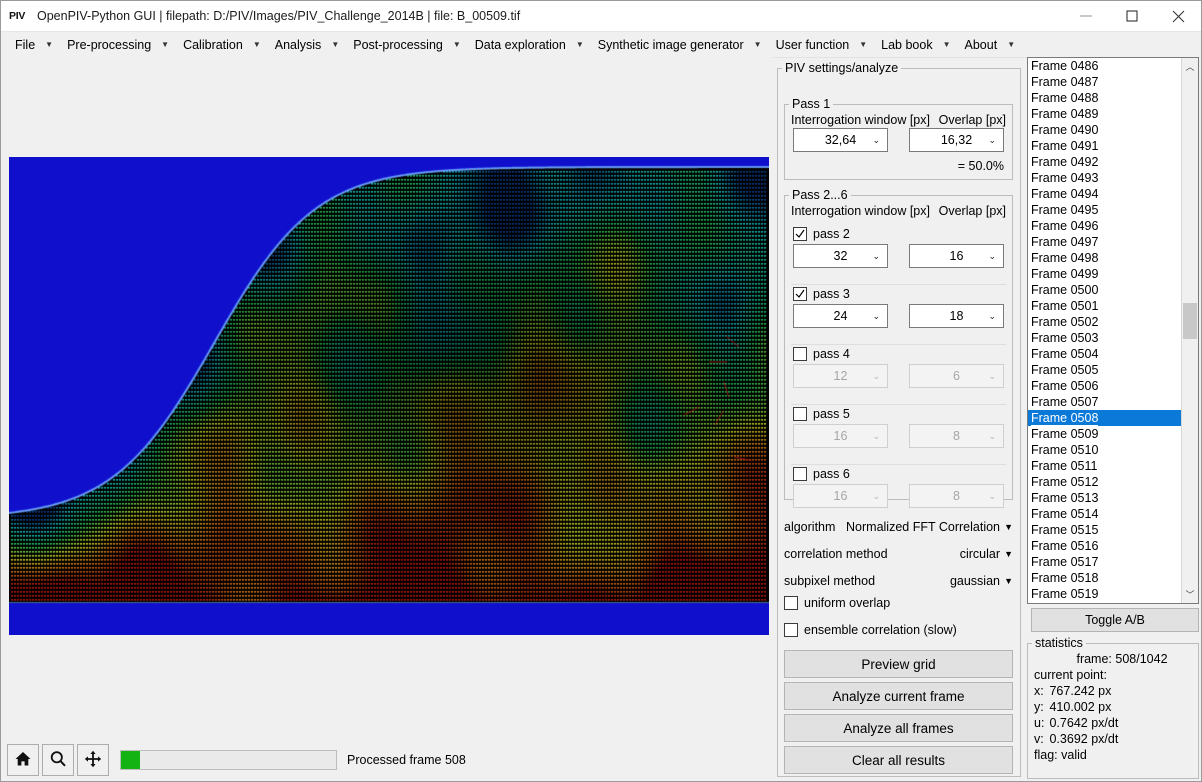 Image resolution: width=1202 pixels, height=782 pixels. Describe the element at coordinates (898, 760) in the screenshot. I see `clear-all-results-button: Clear all results` at that location.